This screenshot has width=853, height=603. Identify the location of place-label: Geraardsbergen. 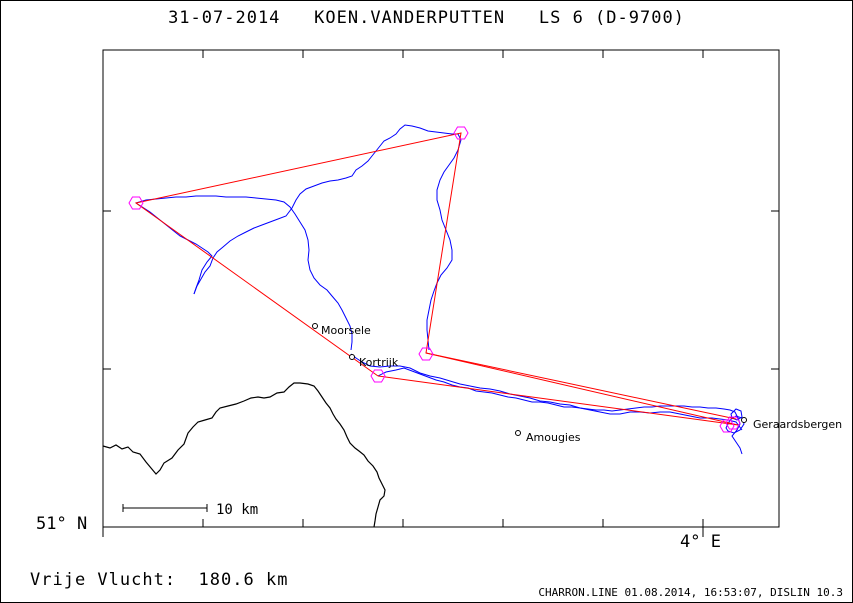
(797, 424).